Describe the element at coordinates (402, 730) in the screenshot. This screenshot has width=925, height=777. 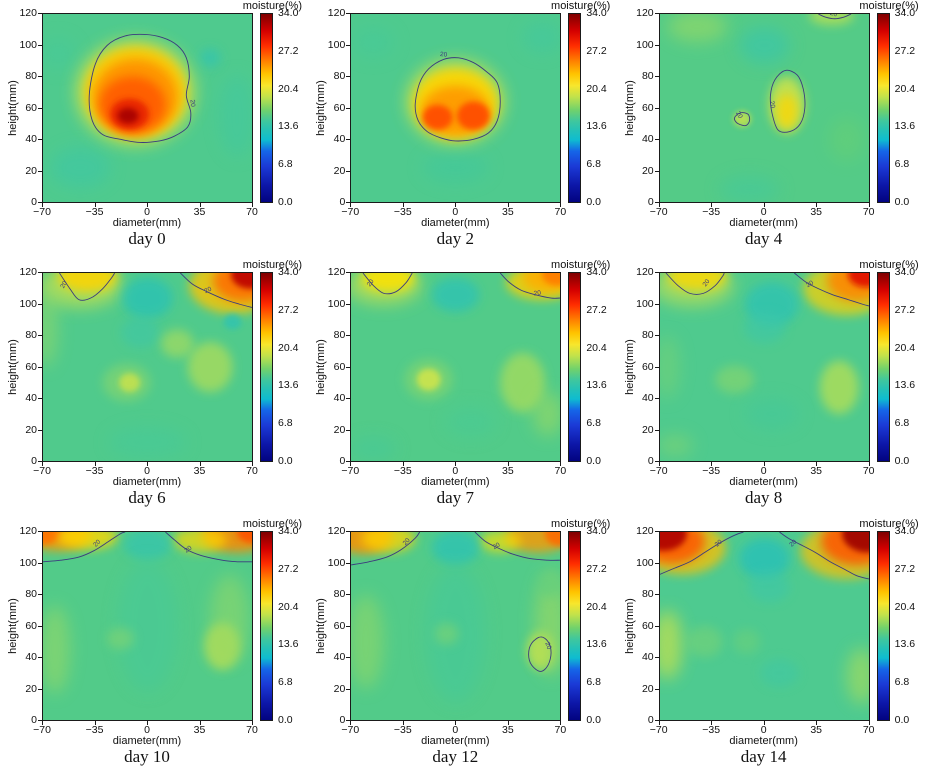
I see `x-tick-label: −35` at that location.